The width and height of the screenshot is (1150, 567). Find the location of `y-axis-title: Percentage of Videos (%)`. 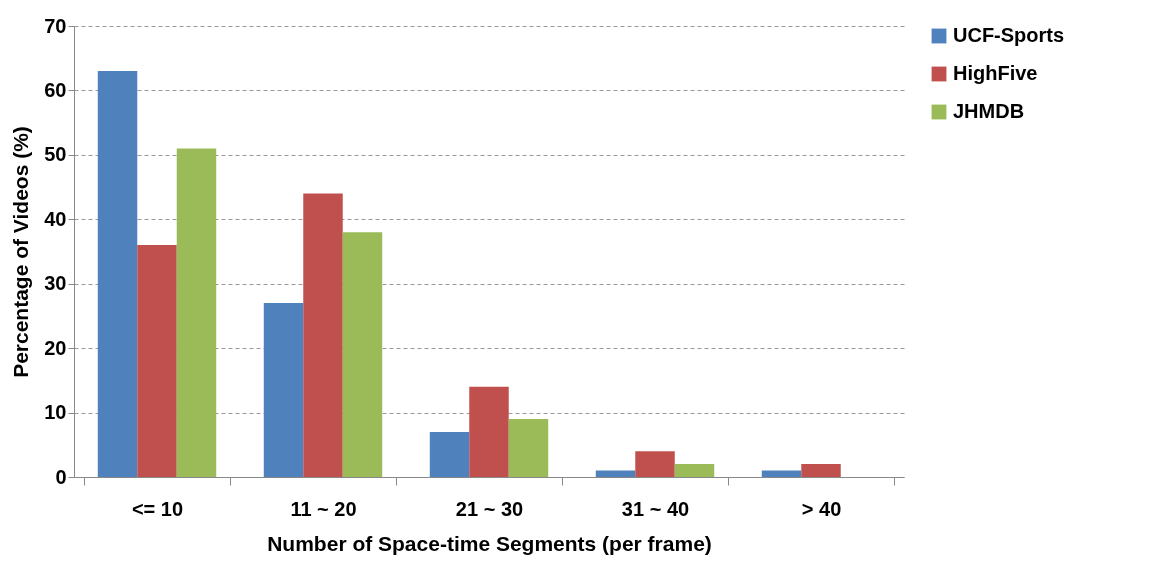

y-axis-title: Percentage of Videos (%) is located at coordinates (21, 252).